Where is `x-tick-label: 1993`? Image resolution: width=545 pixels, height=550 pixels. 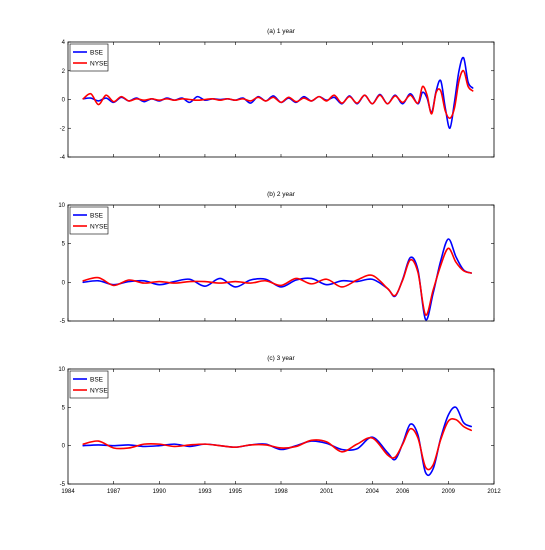
x-tick-label: 1993 is located at coordinates (205, 492).